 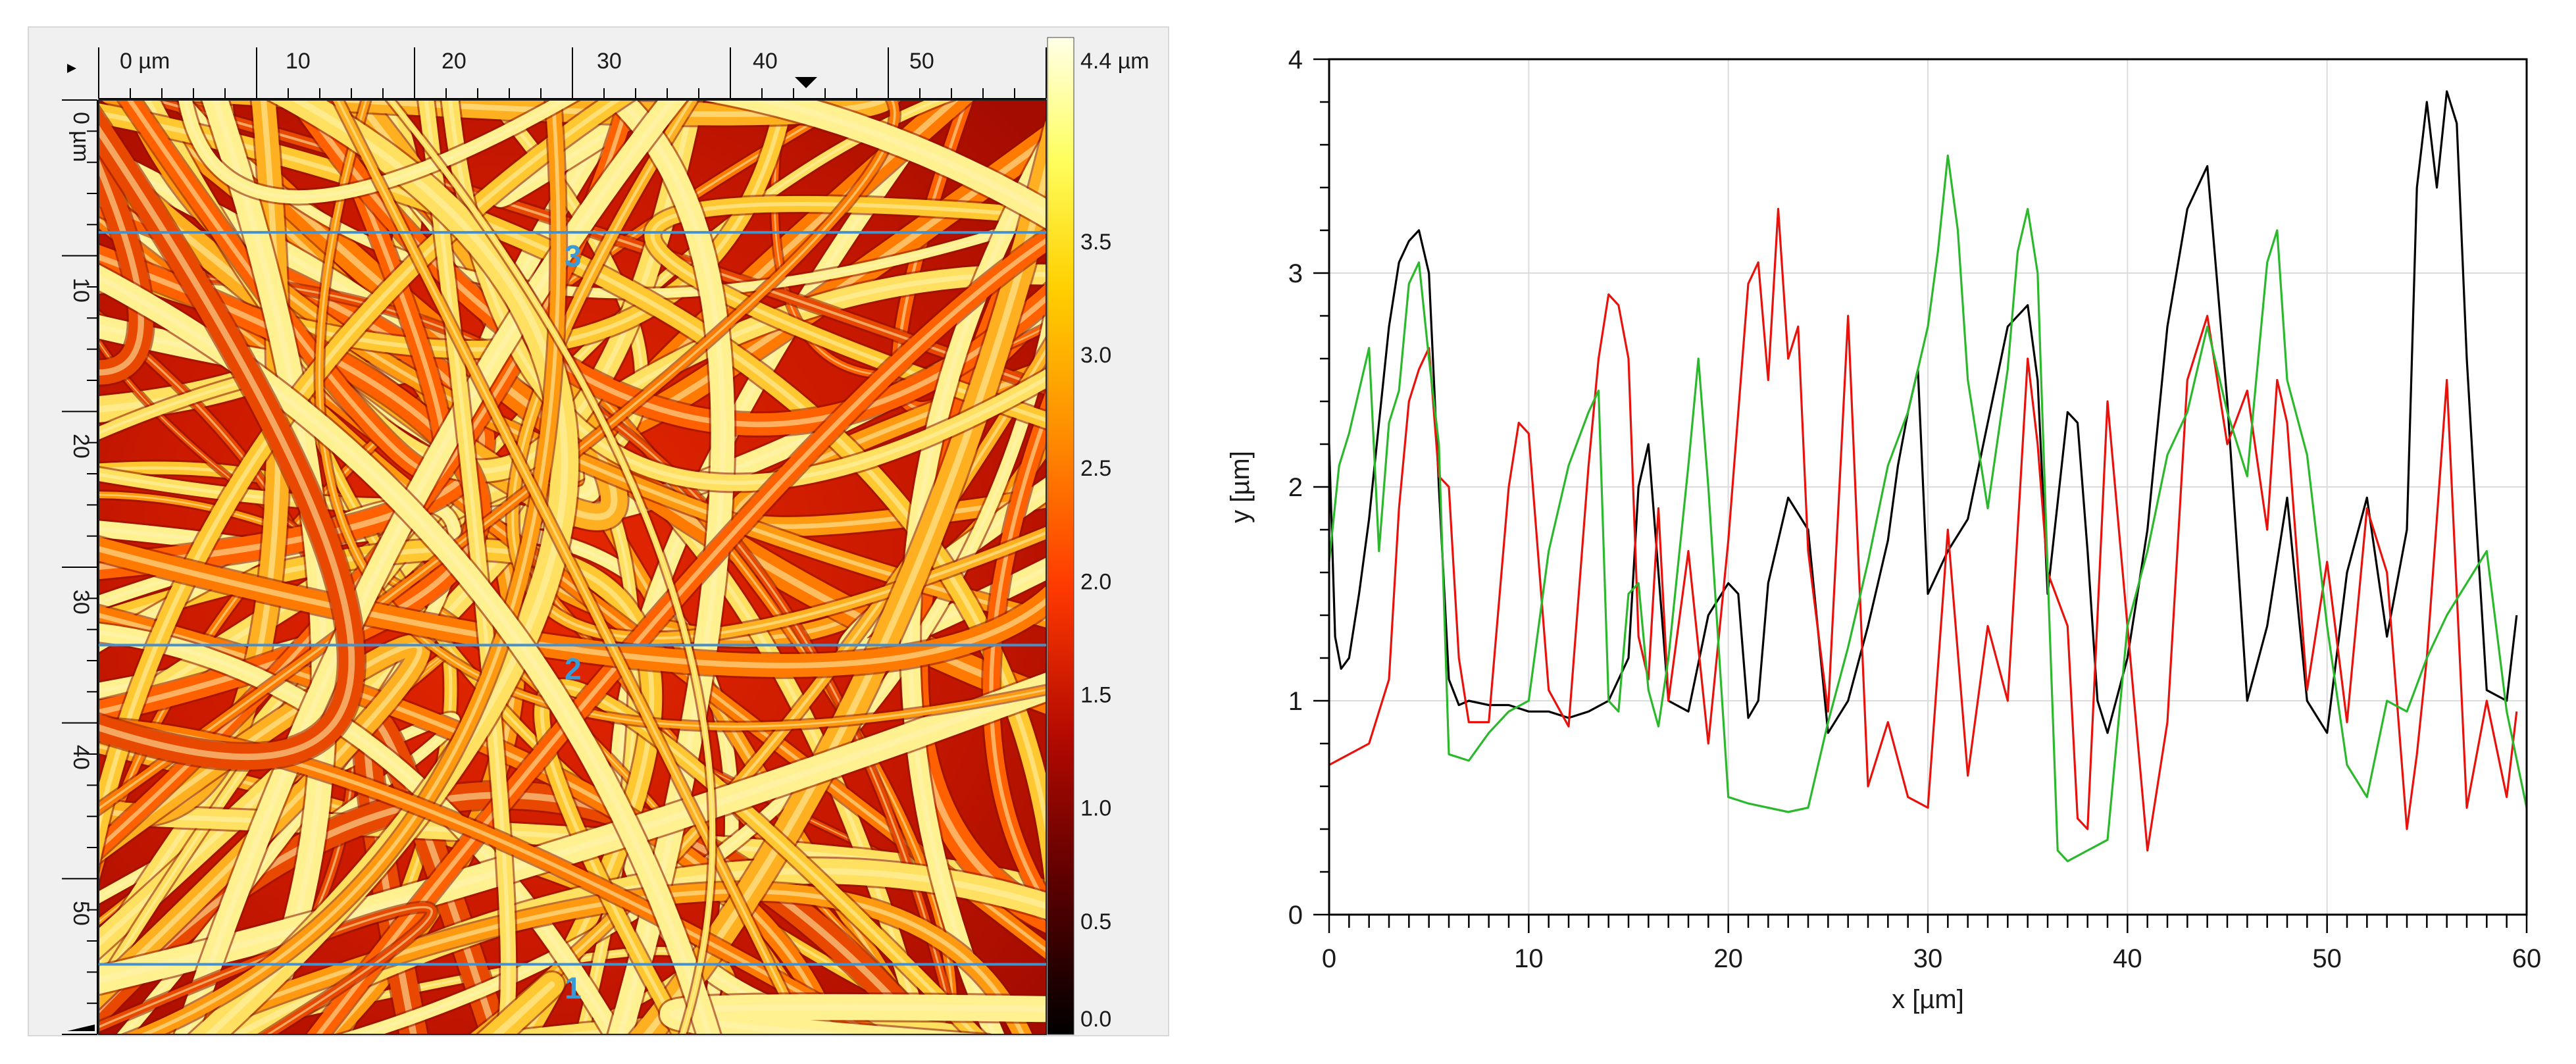 I want to click on y-axis-tick-label: 4, so click(x=1295, y=59).